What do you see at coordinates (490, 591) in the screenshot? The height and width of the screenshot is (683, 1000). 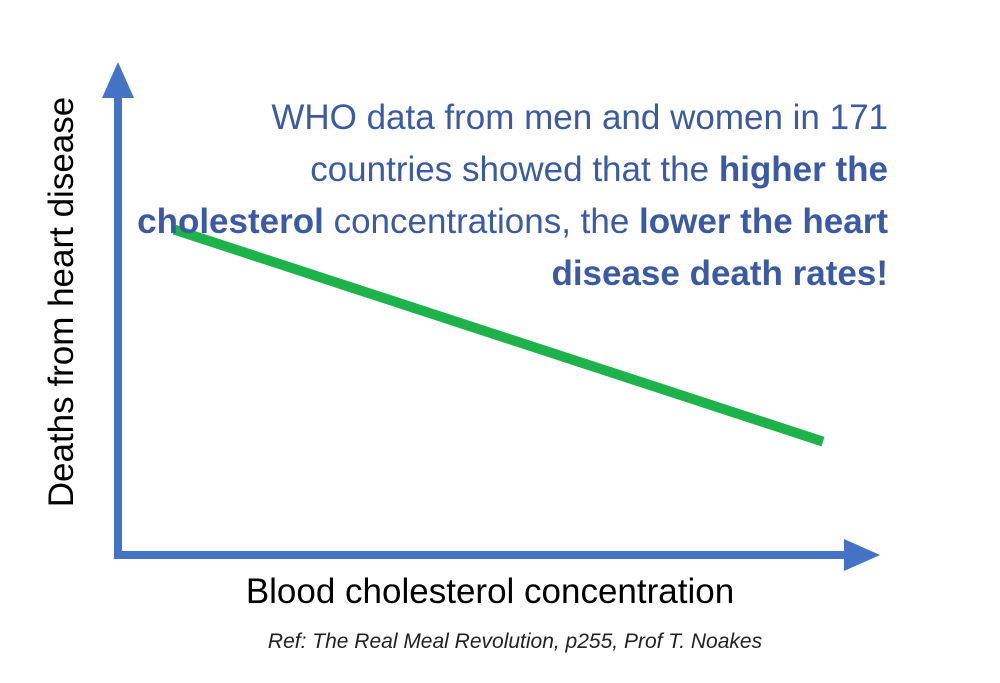 I see `x-axis-label: Blood cholesterol concentration` at bounding box center [490, 591].